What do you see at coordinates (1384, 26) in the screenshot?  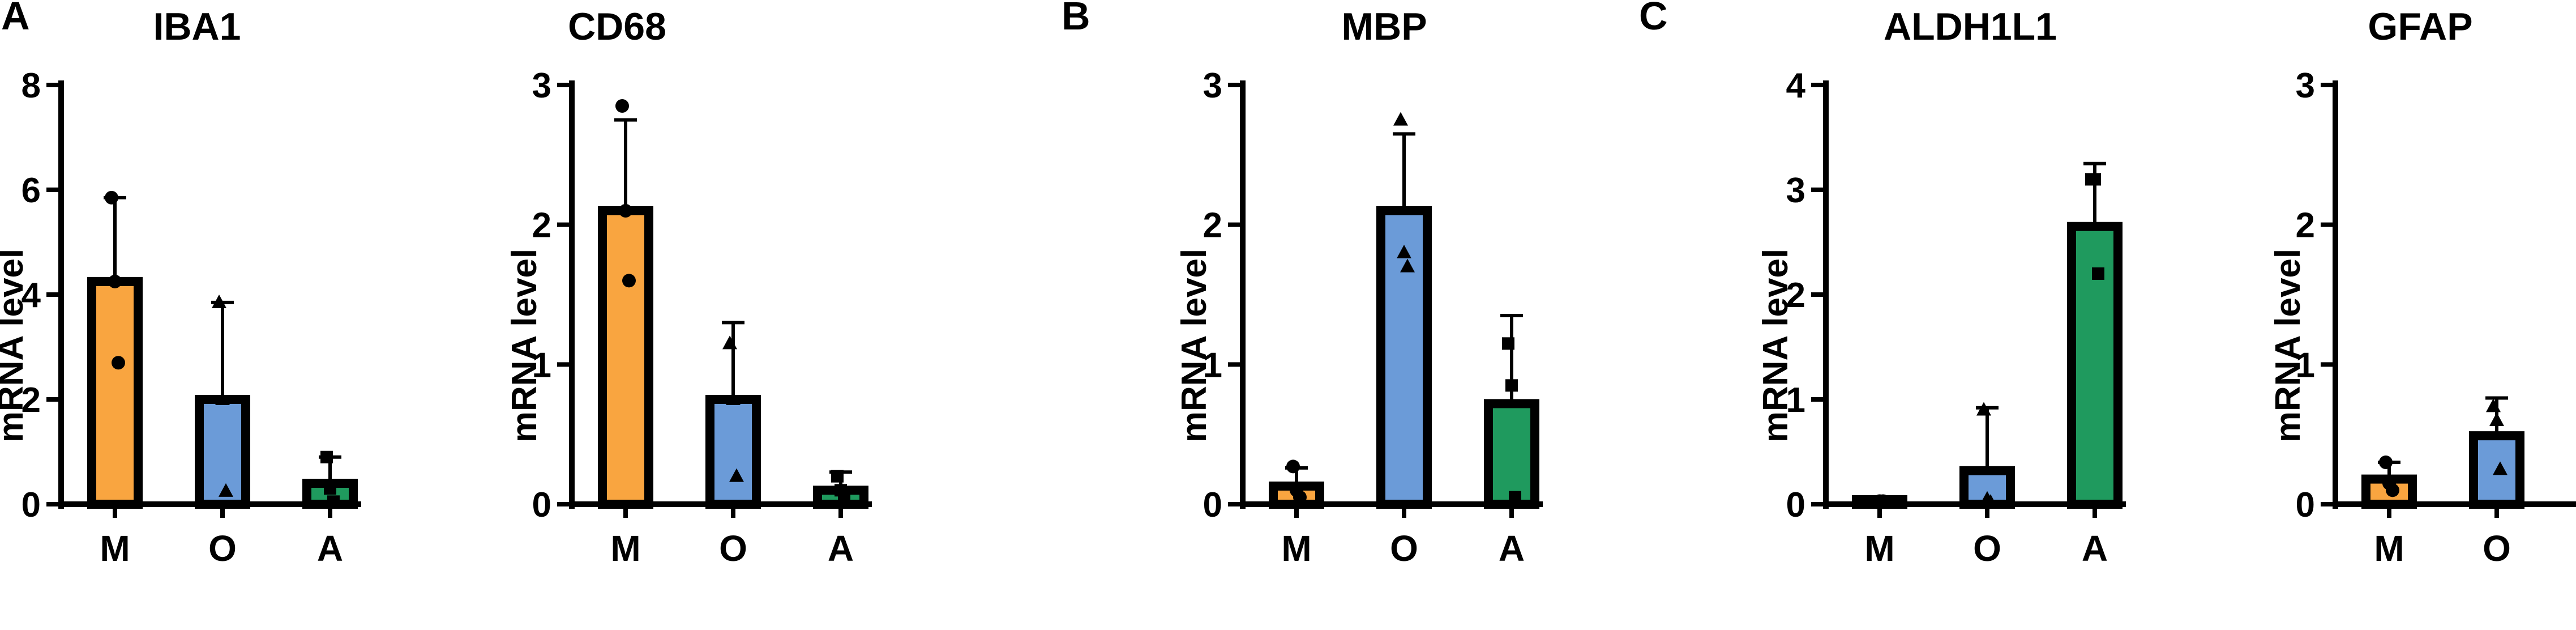 I see `chart-title: MBP` at bounding box center [1384, 26].